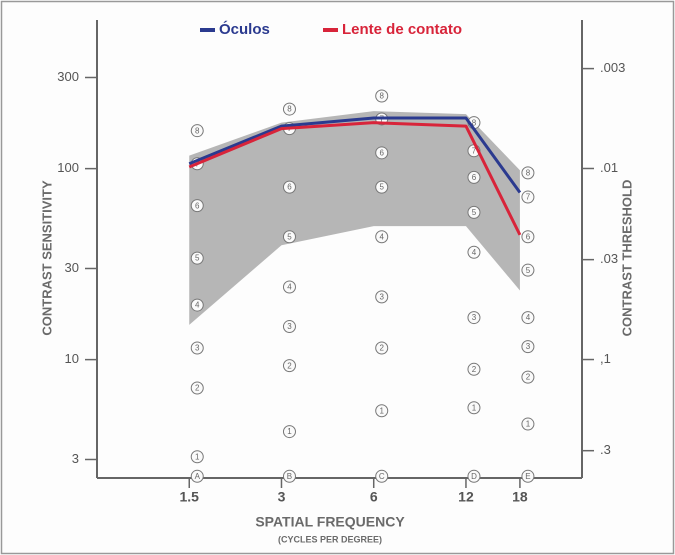  I want to click on y2-tick-label: .3, so click(605, 449).